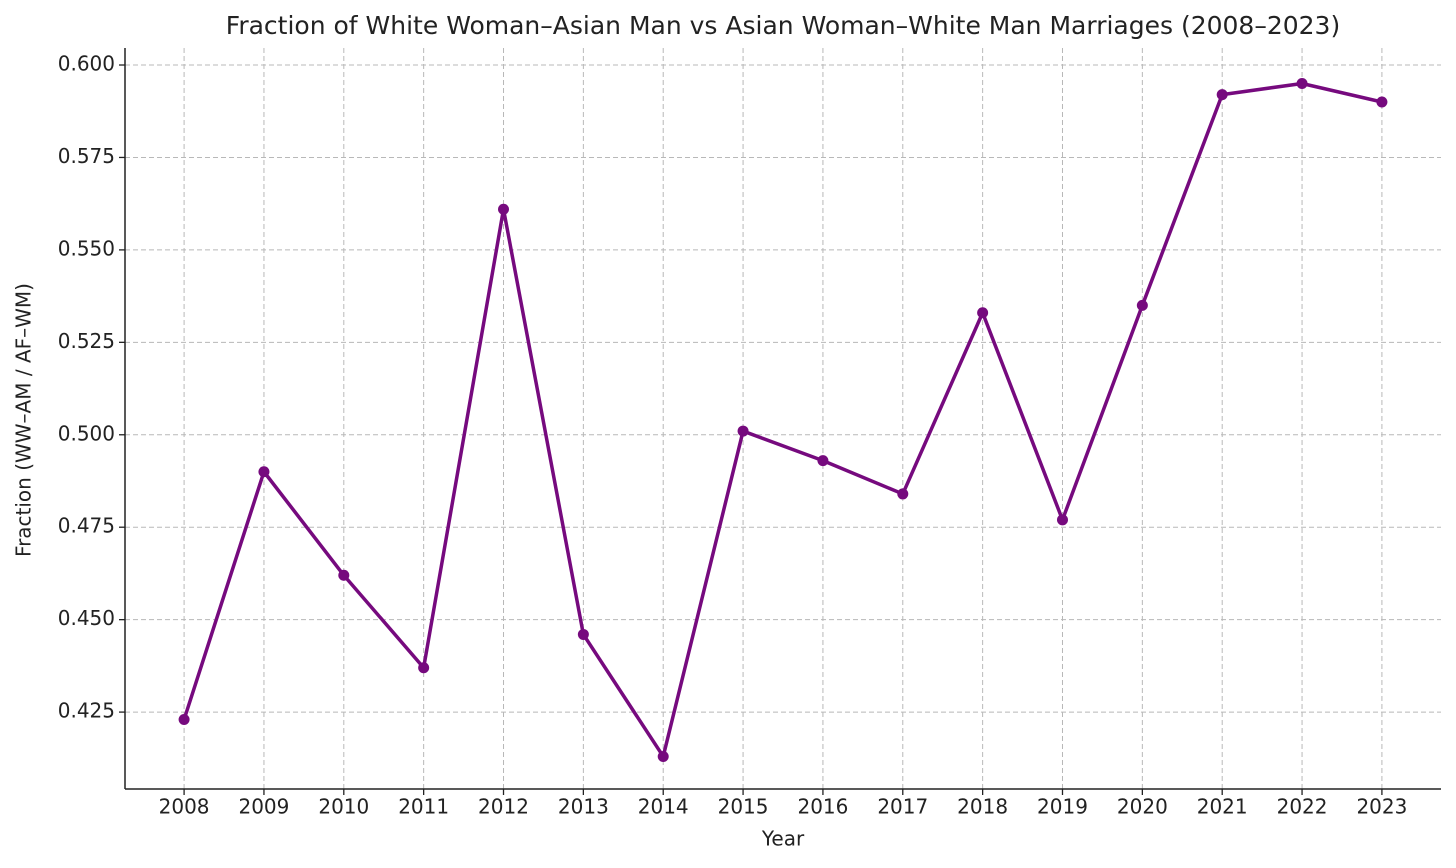  Describe the element at coordinates (1062, 807) in the screenshot. I see `x-tick-label: 2019` at that location.